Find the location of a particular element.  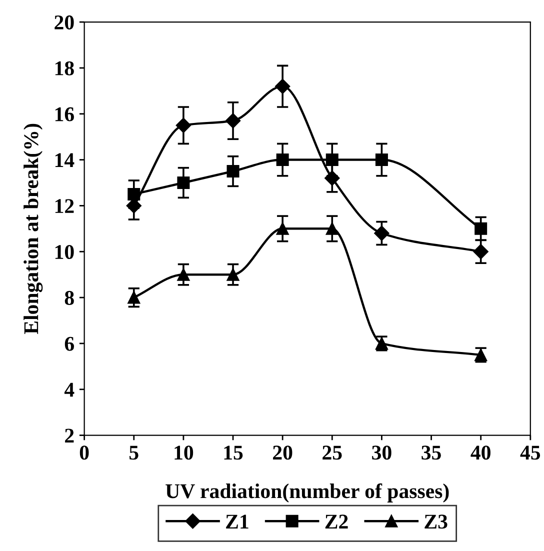

x-tick-label: 40 is located at coordinates (480, 453).